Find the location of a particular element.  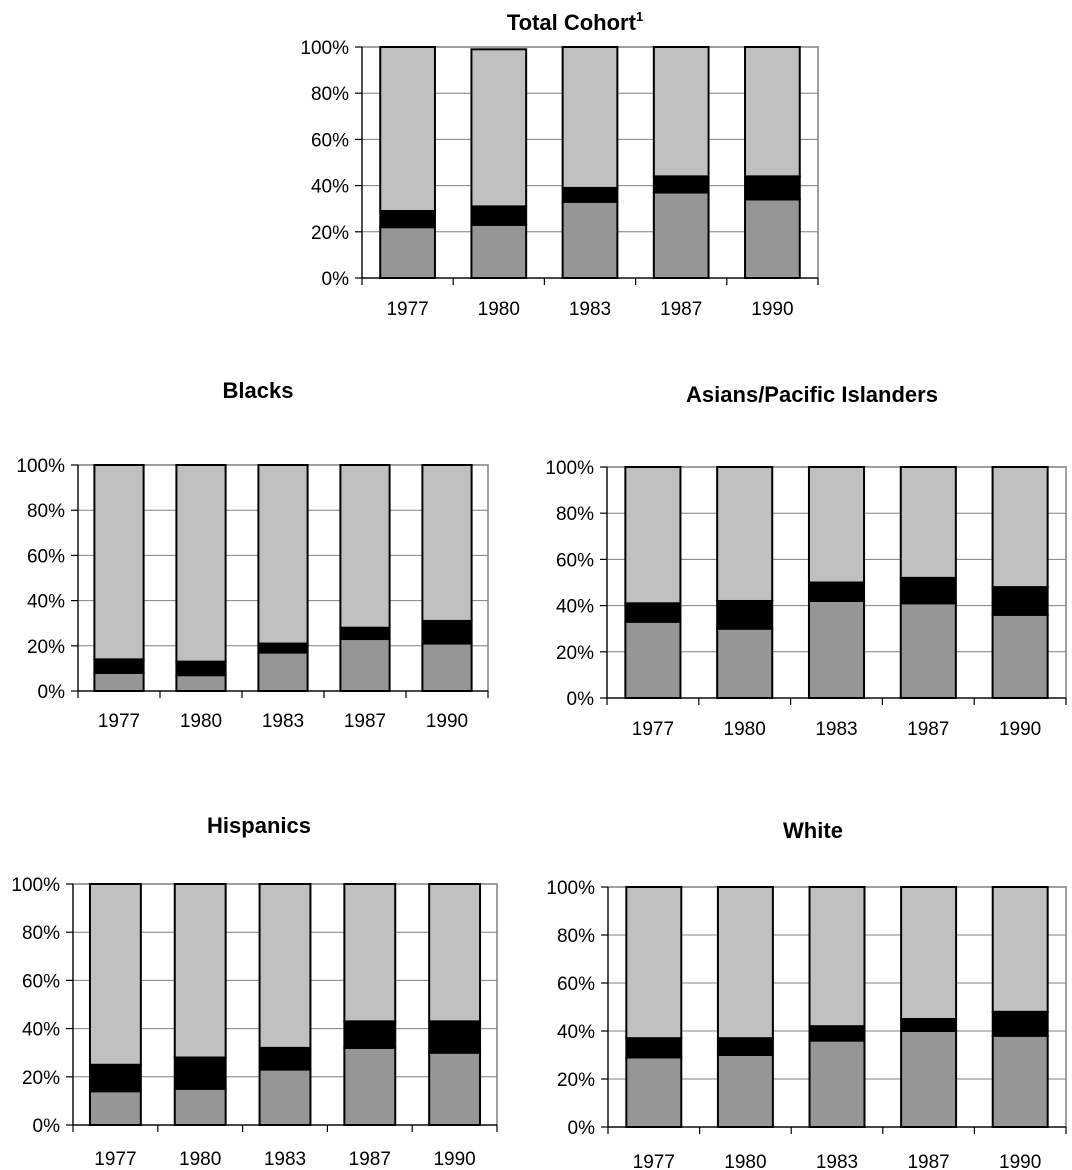

bar-blacks-1990-bottom-segment is located at coordinates (447, 667).